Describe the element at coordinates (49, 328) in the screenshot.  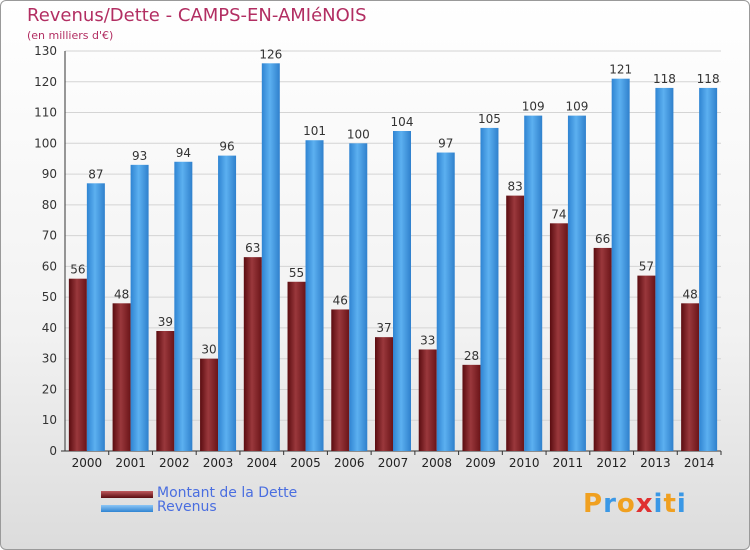
I see `y-tick-label: 40` at that location.